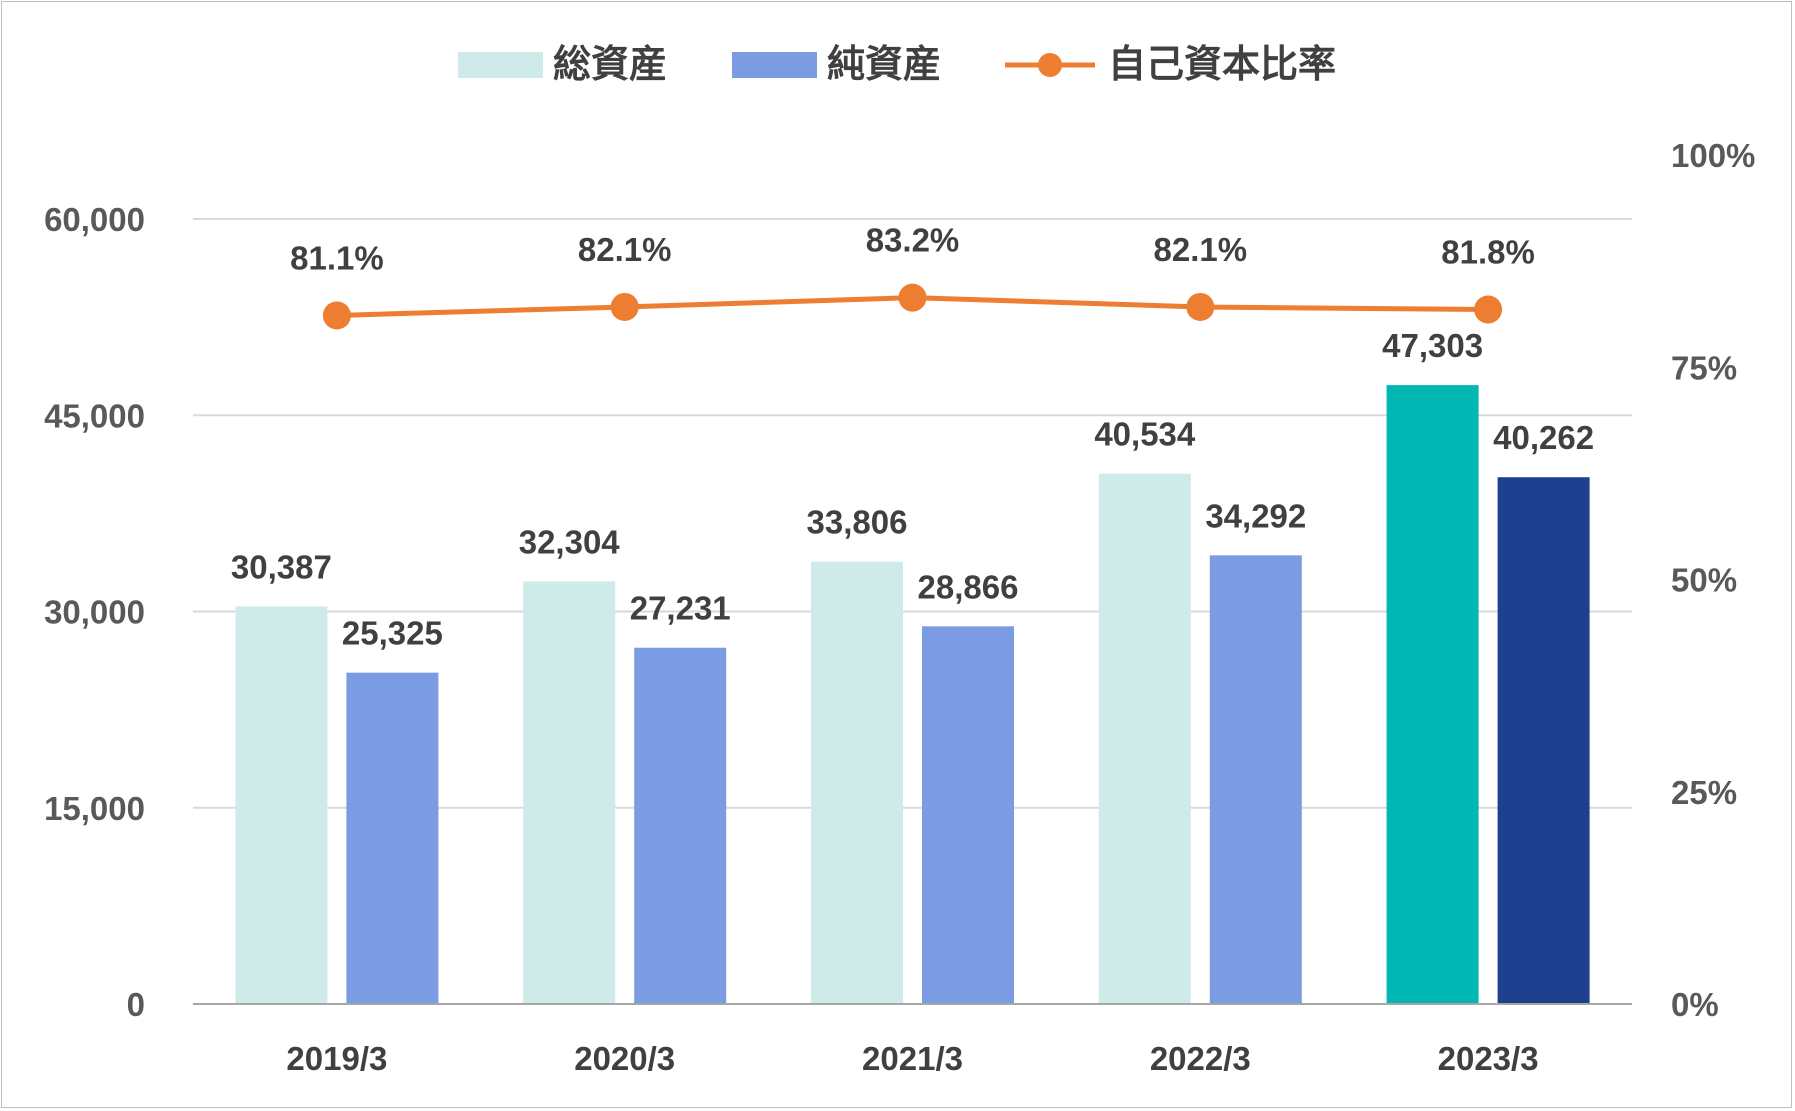 This screenshot has width=1795, height=1111. I want to click on legend-label-equity-ratio: 自己資本比率, so click(1222, 65).